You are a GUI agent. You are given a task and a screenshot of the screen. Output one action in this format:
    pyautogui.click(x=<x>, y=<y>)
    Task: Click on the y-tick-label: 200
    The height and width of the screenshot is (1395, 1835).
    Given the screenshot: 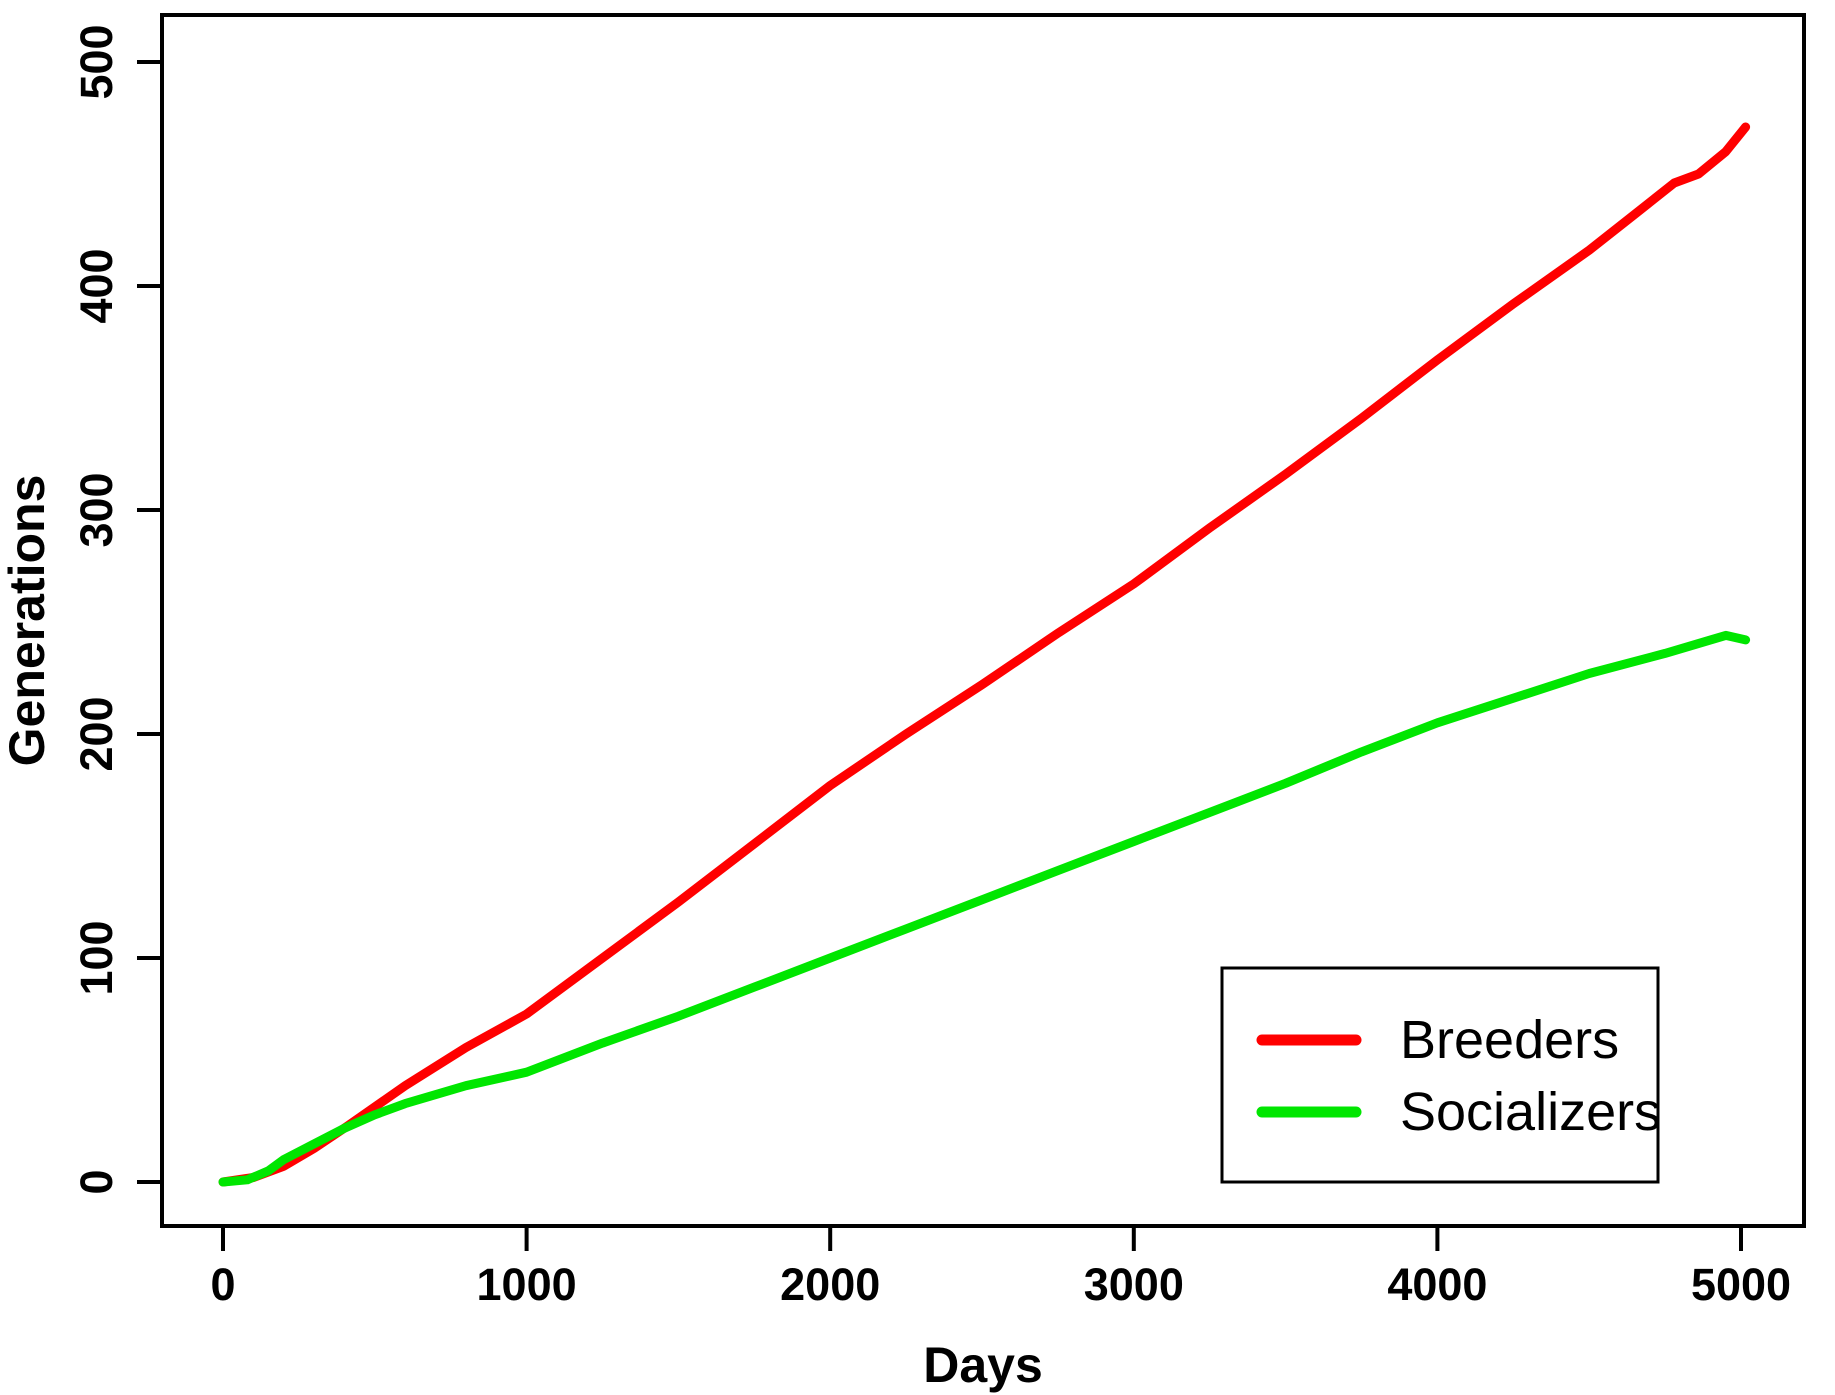 What is the action you would take?
    pyautogui.click(x=96, y=733)
    